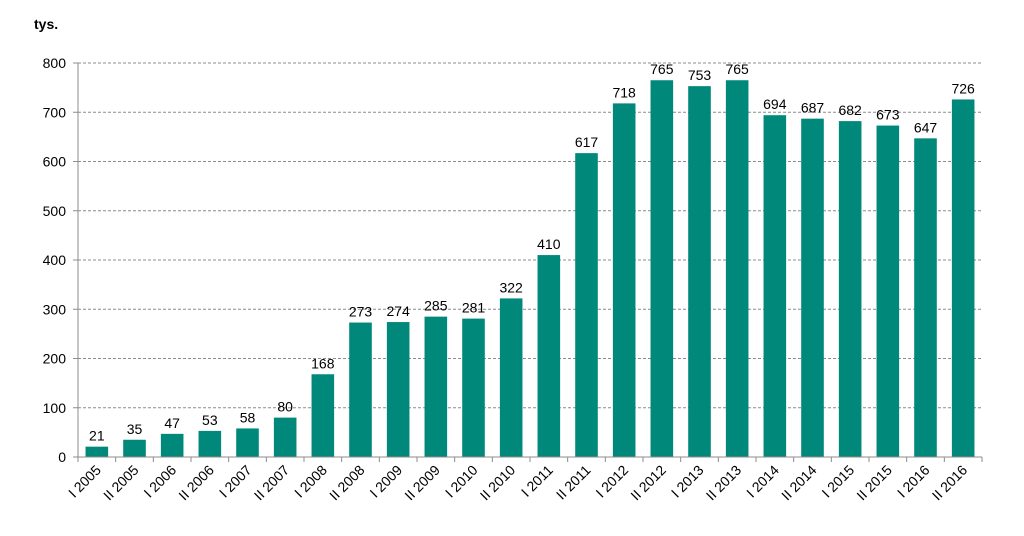  What do you see at coordinates (55, 408) in the screenshot?
I see `y-tick-label: 100` at bounding box center [55, 408].